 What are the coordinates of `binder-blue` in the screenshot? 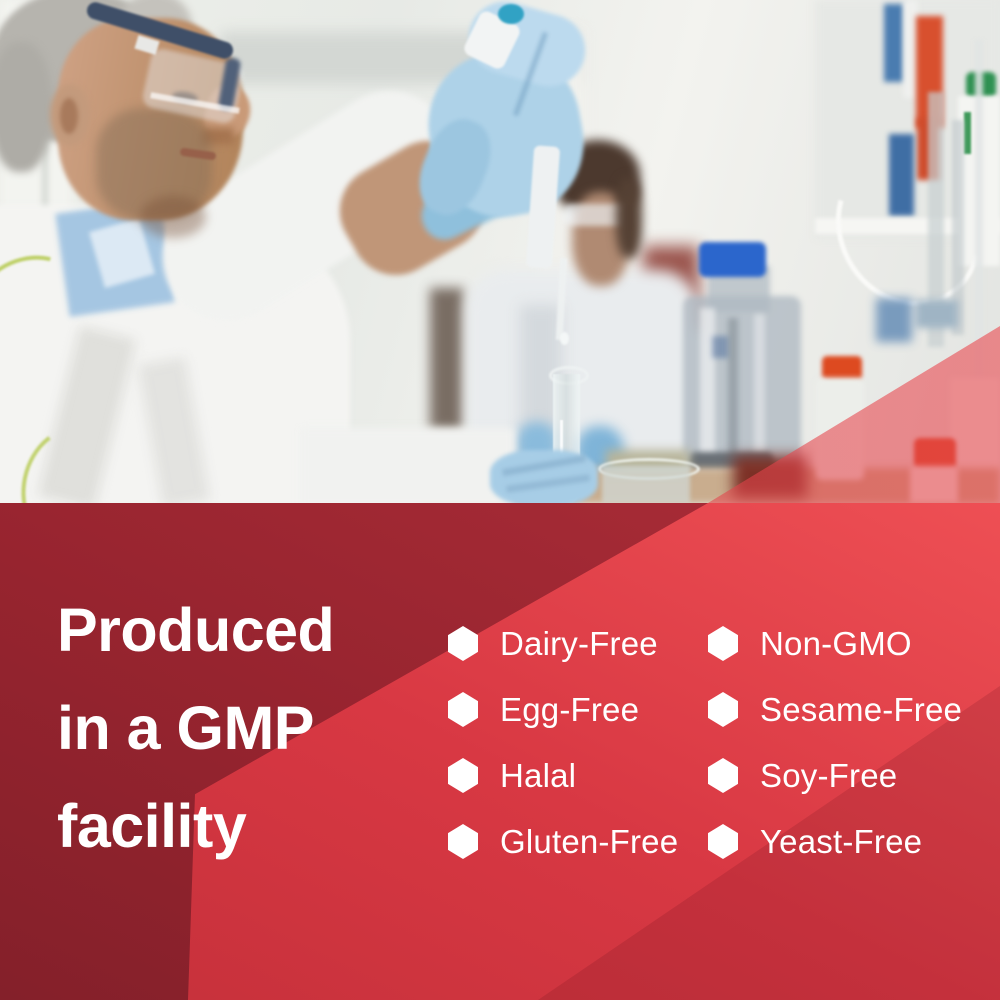 It's located at (894, 43).